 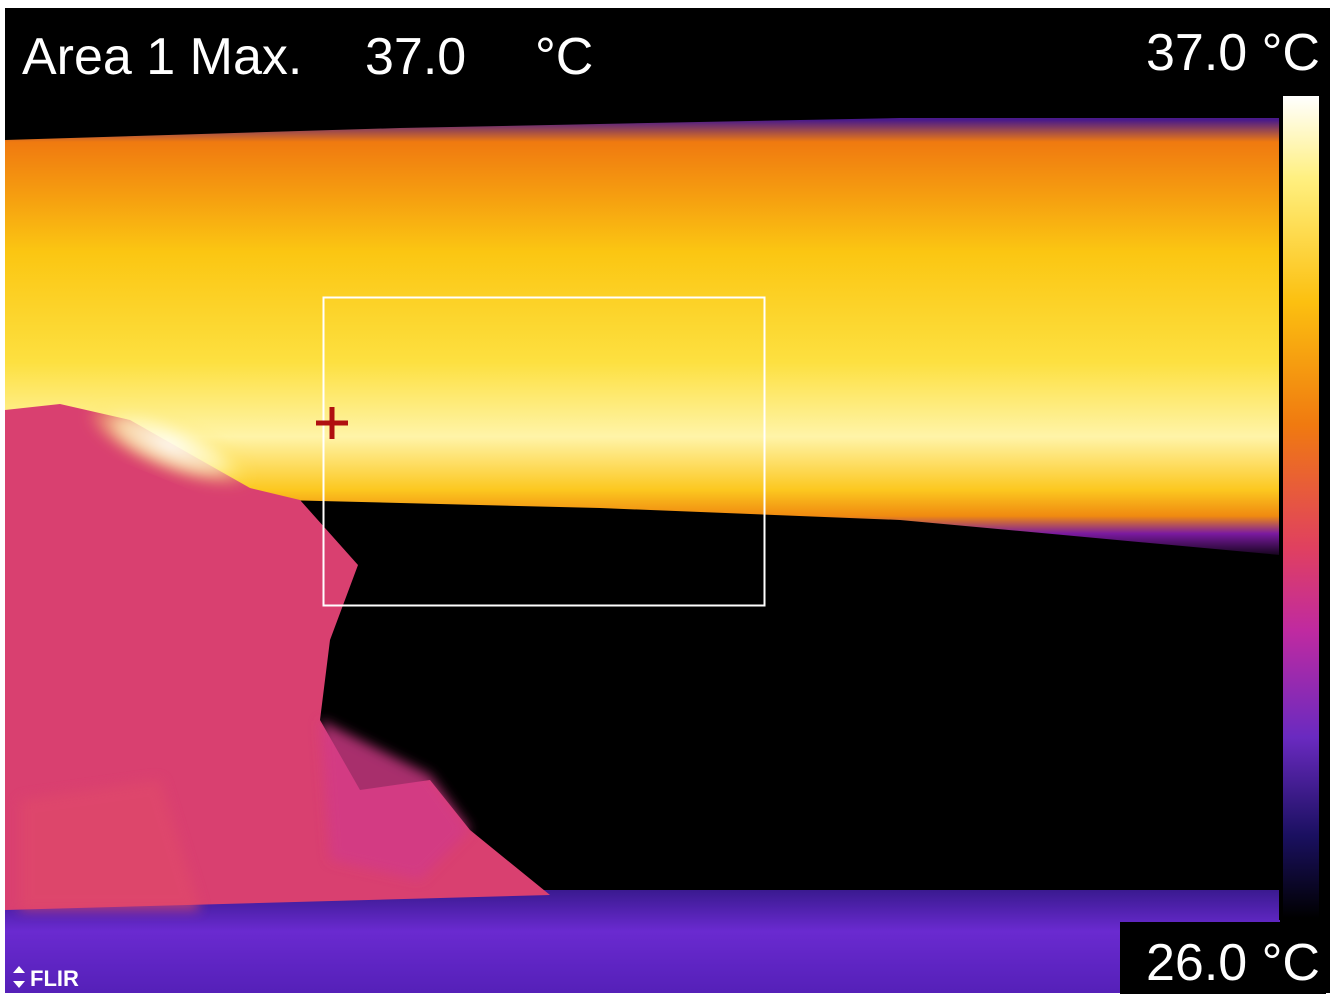 I want to click on max-crosshair, so click(x=332, y=423).